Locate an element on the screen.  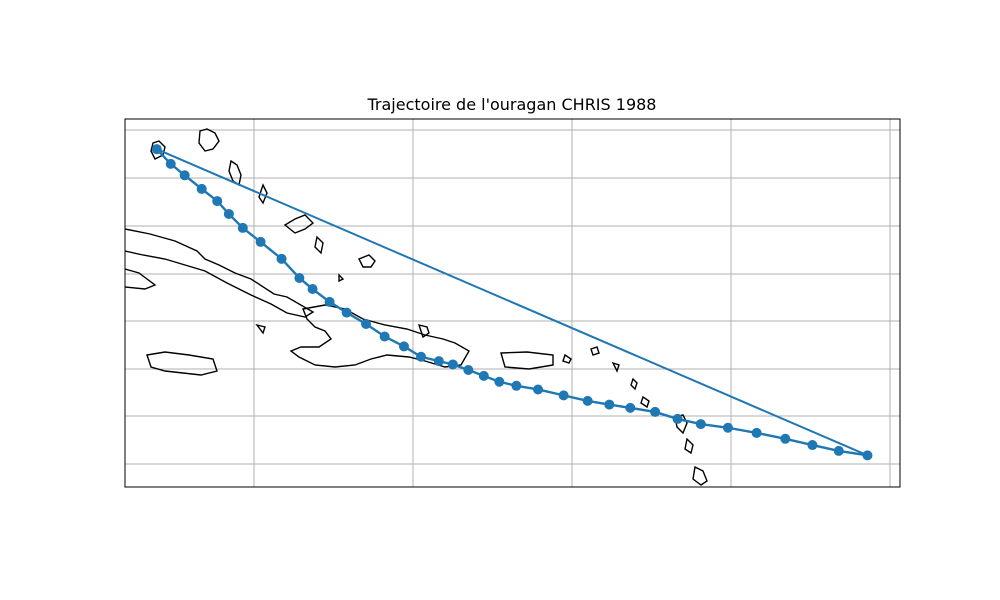
coastline-lesser-antilles is located at coordinates (669, 431).